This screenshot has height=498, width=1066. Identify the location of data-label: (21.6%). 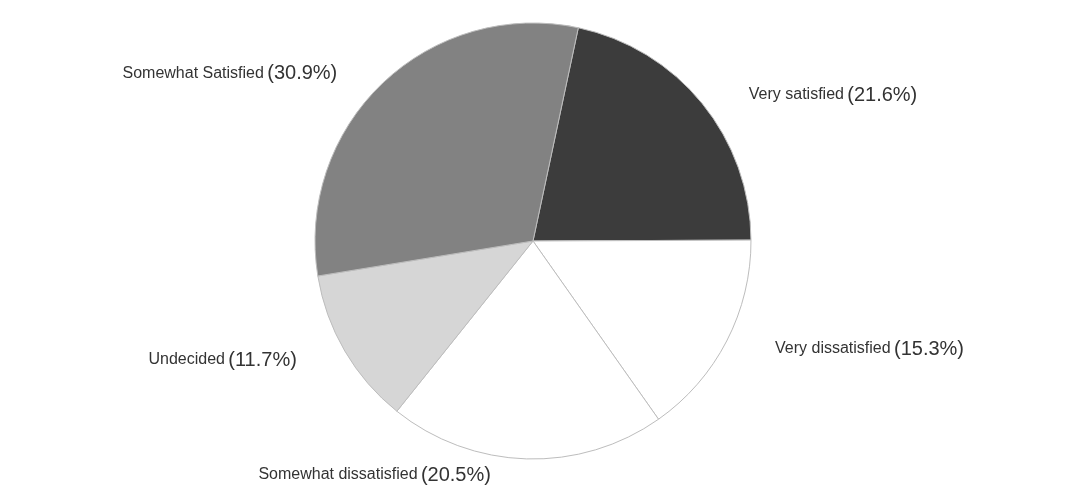
(882, 93).